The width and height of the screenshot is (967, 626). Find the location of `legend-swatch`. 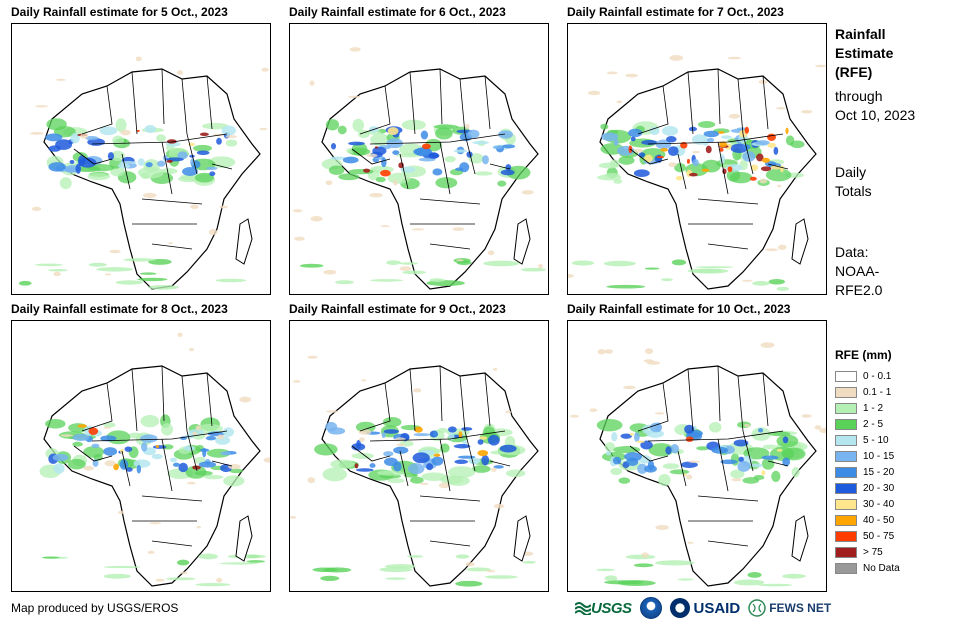

legend-swatch is located at coordinates (846, 440).